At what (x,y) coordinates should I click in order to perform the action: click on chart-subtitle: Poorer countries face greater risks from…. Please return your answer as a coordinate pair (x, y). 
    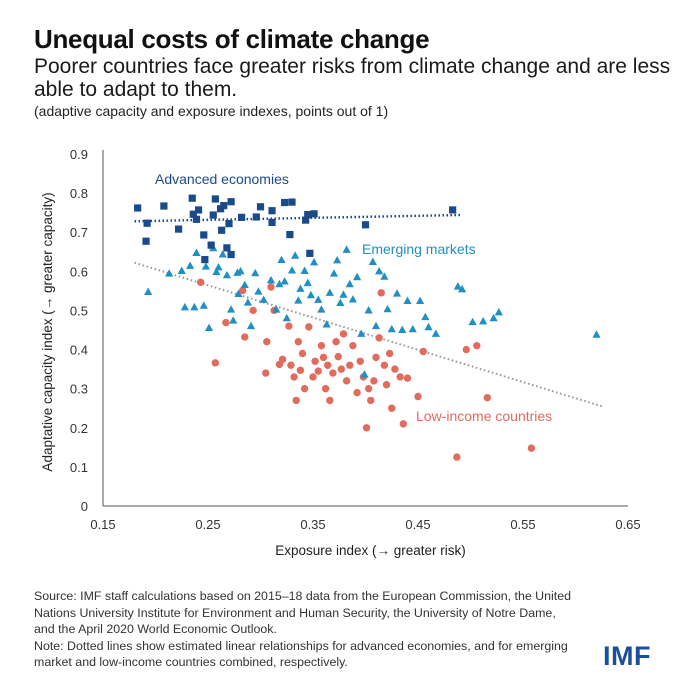
    Looking at the image, I should click on (352, 78).